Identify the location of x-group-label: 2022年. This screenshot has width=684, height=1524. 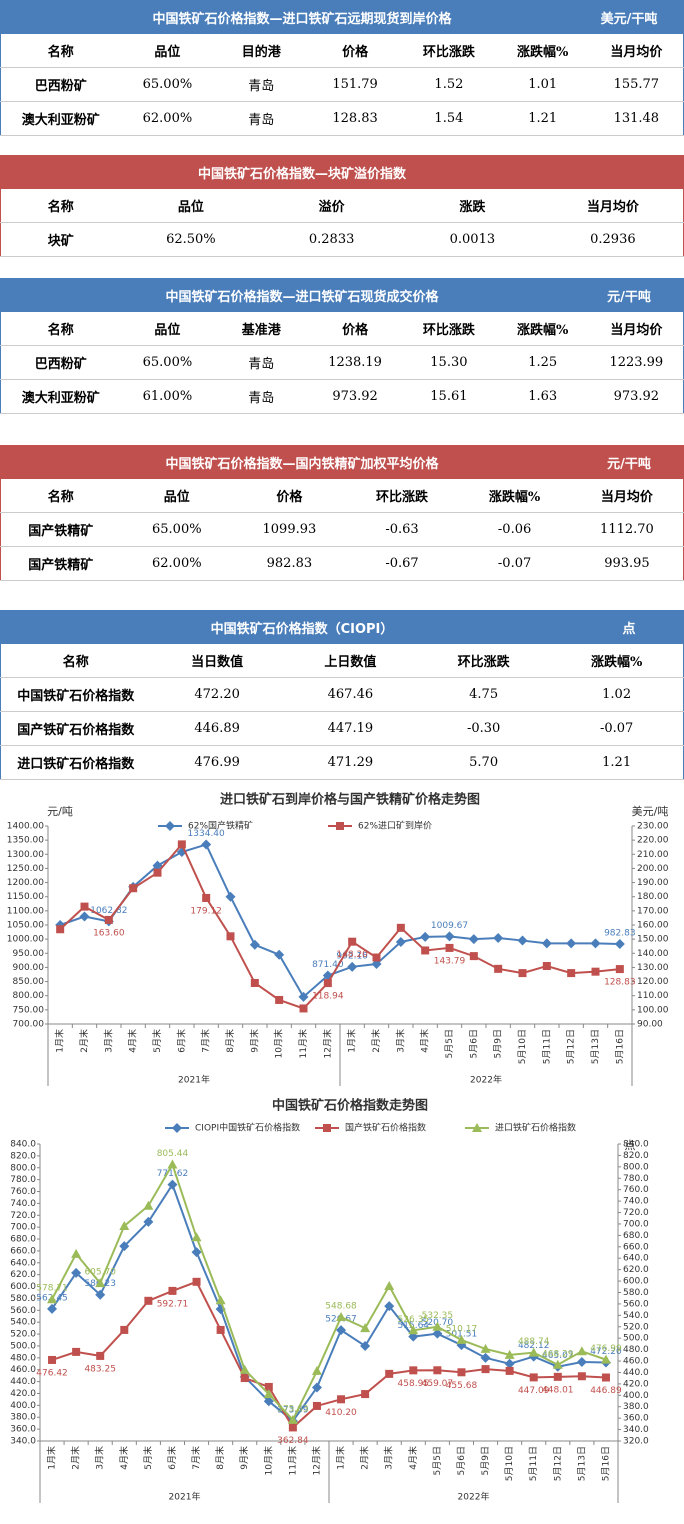
(474, 1497).